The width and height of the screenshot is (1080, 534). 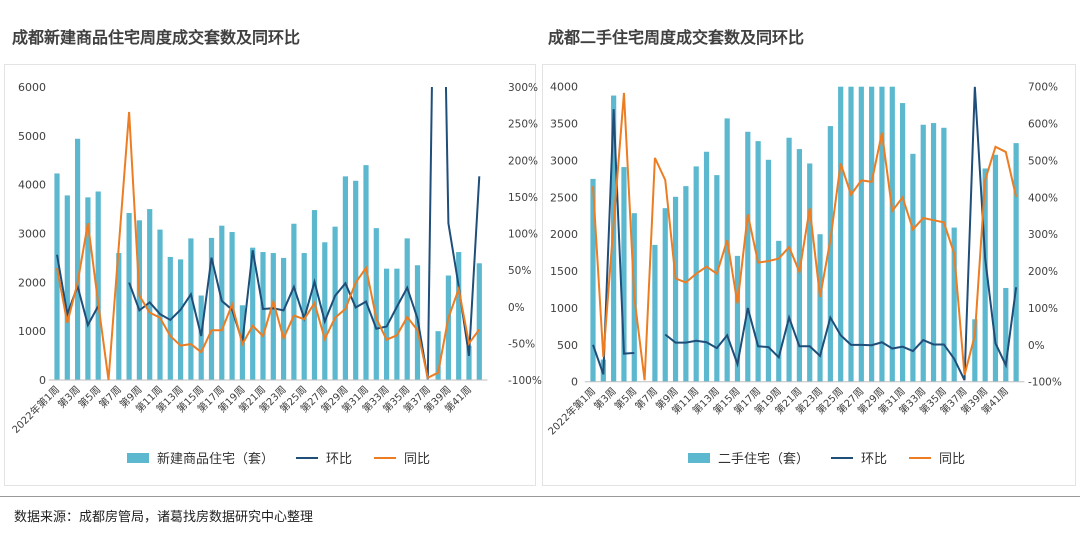 What do you see at coordinates (525, 381) in the screenshot?
I see `y2-tick-label: -100%` at bounding box center [525, 381].